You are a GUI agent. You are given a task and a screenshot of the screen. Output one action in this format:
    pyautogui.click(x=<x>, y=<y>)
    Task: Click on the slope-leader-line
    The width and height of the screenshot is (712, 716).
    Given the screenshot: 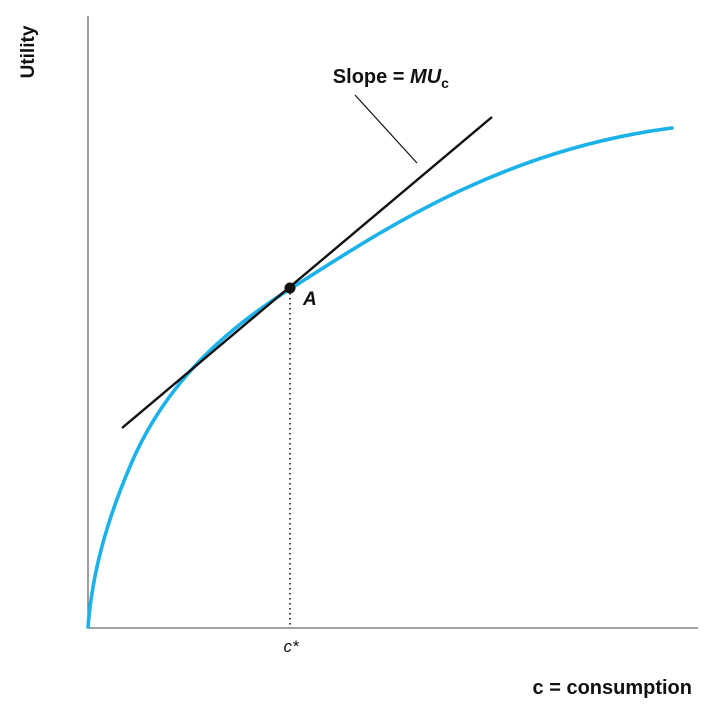 What is the action you would take?
    pyautogui.click(x=386, y=129)
    